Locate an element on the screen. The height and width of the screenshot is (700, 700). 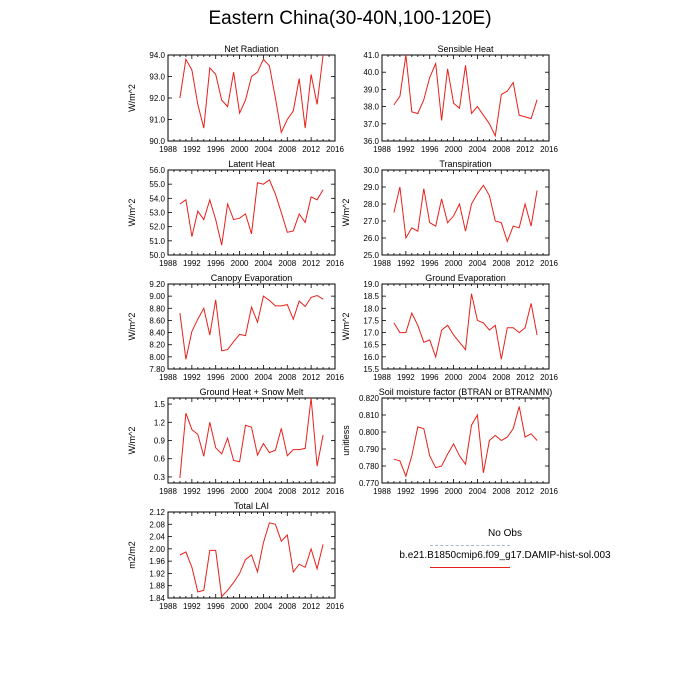
y-tick-label: 56.0 is located at coordinates (157, 170).